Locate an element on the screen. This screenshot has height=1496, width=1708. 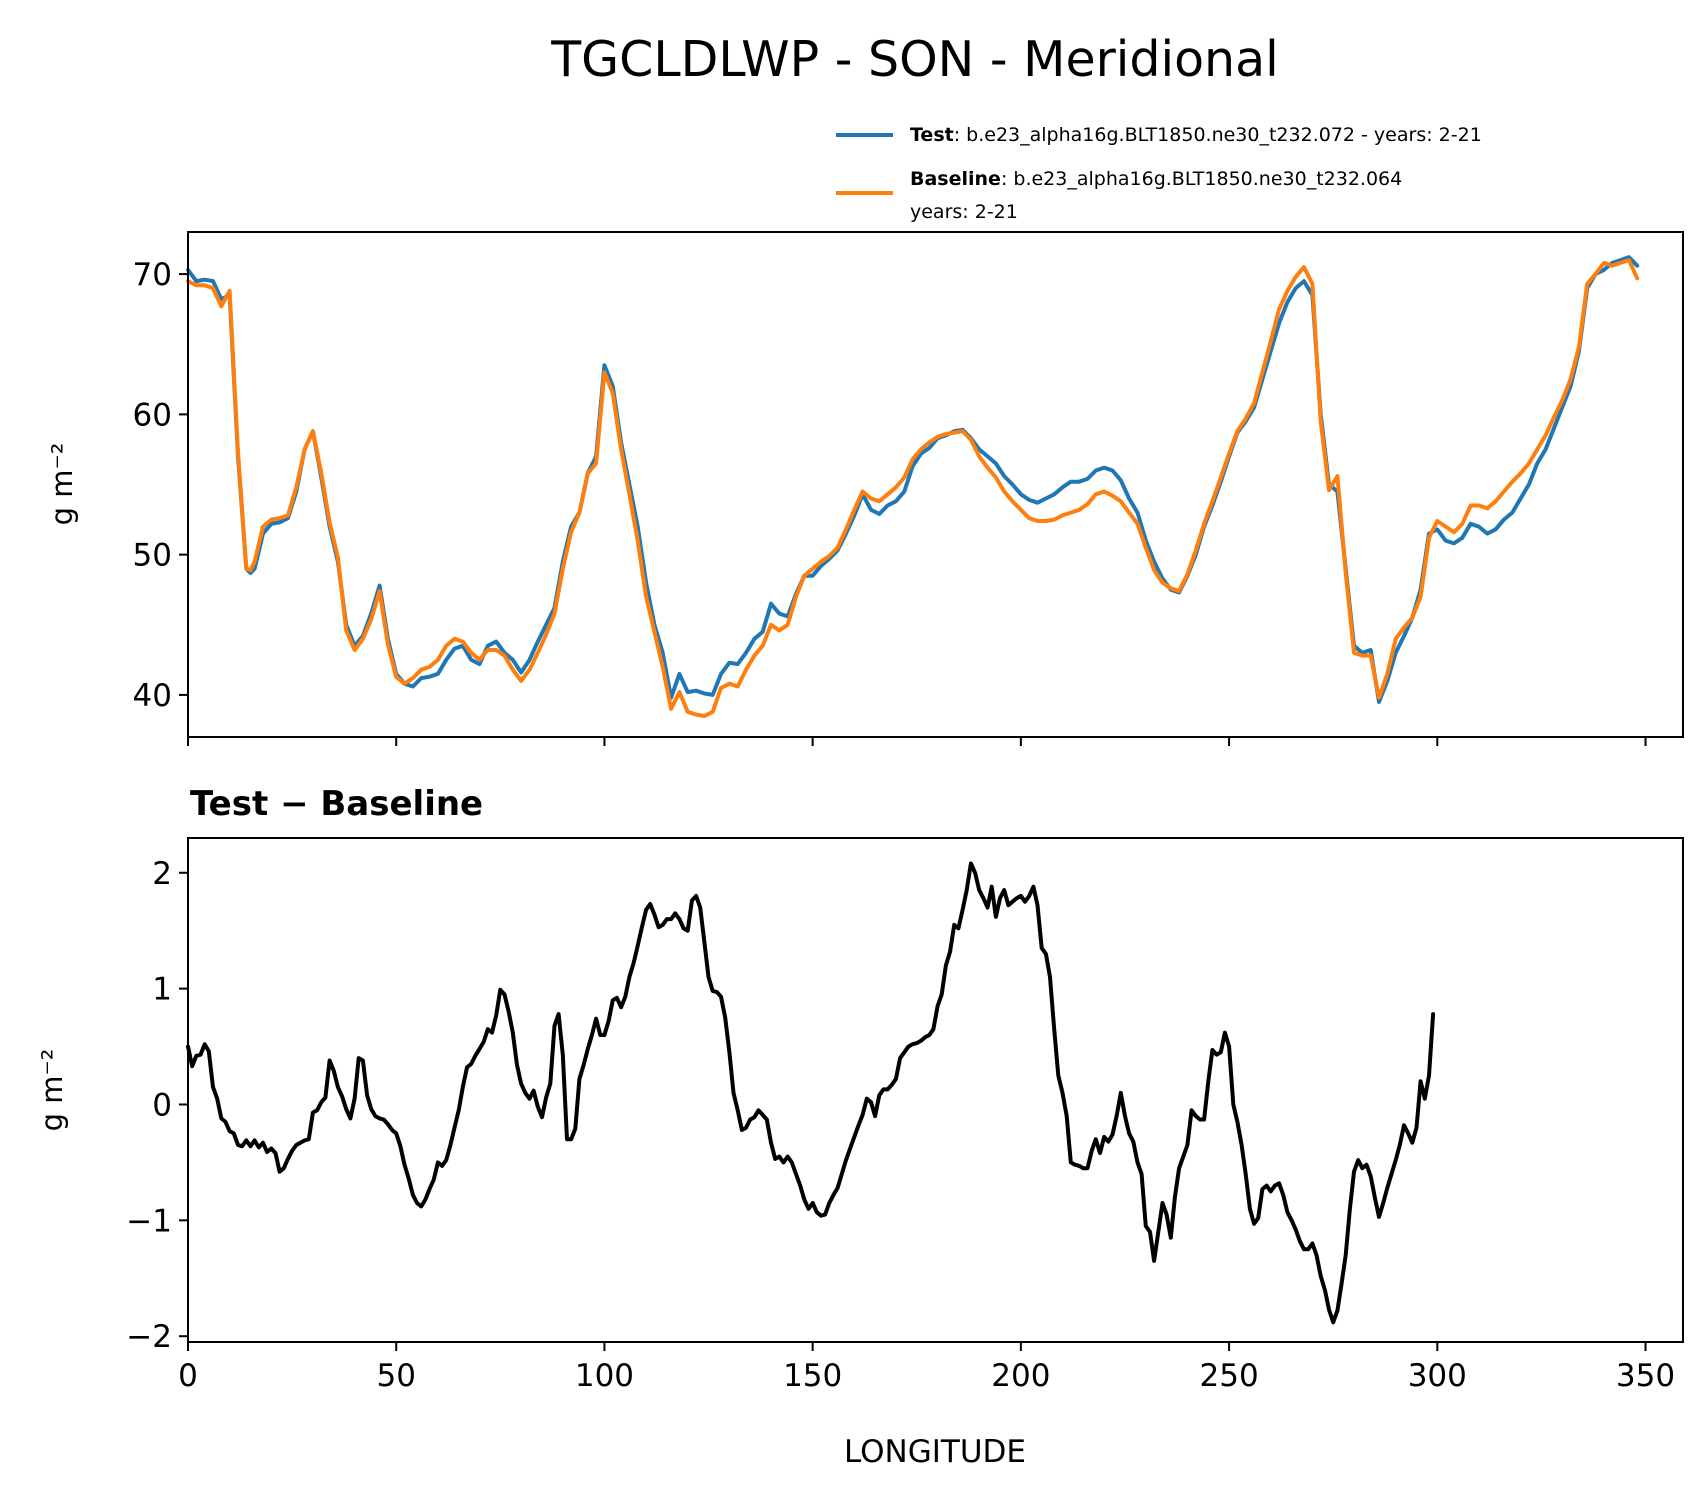
figure-title: TGCLDLWP - SON - Meridional is located at coordinates (914, 59).